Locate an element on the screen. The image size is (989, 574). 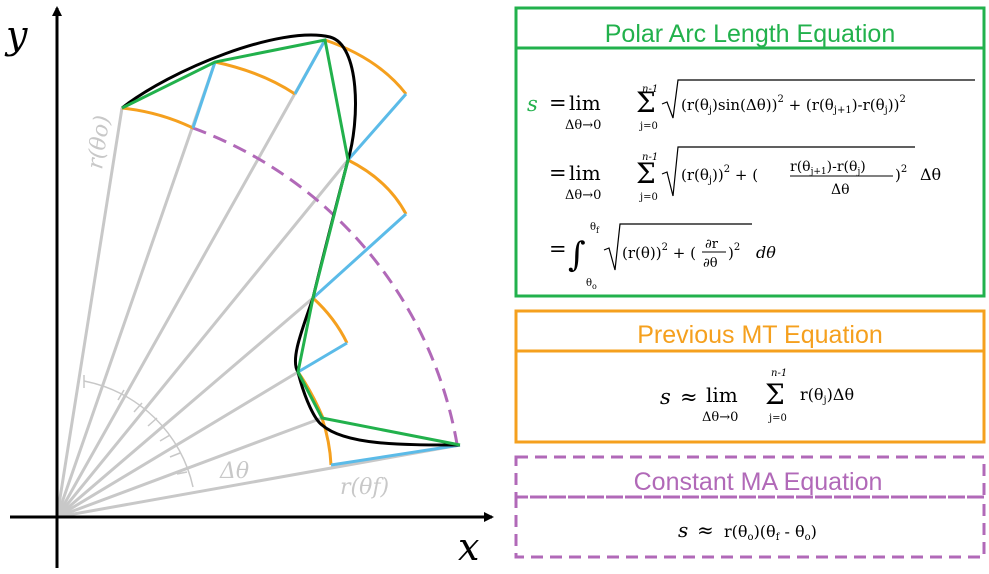
svg-text: r(θj)Δθ is located at coordinates (827, 395).